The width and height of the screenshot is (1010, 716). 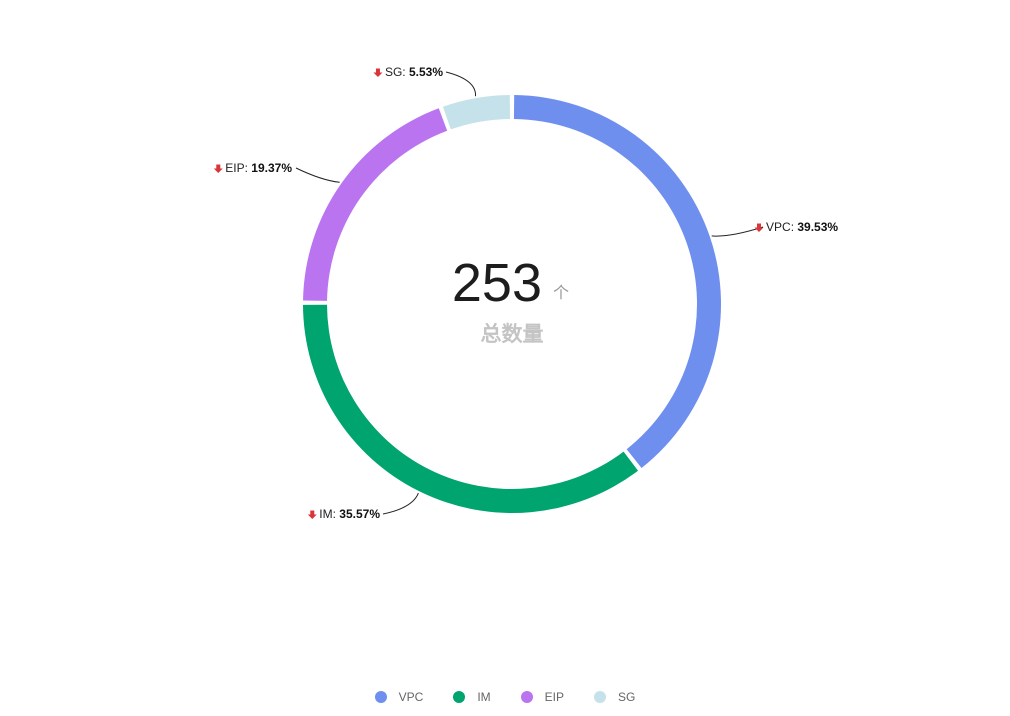 I want to click on donut-slice-eip, so click(x=375, y=204).